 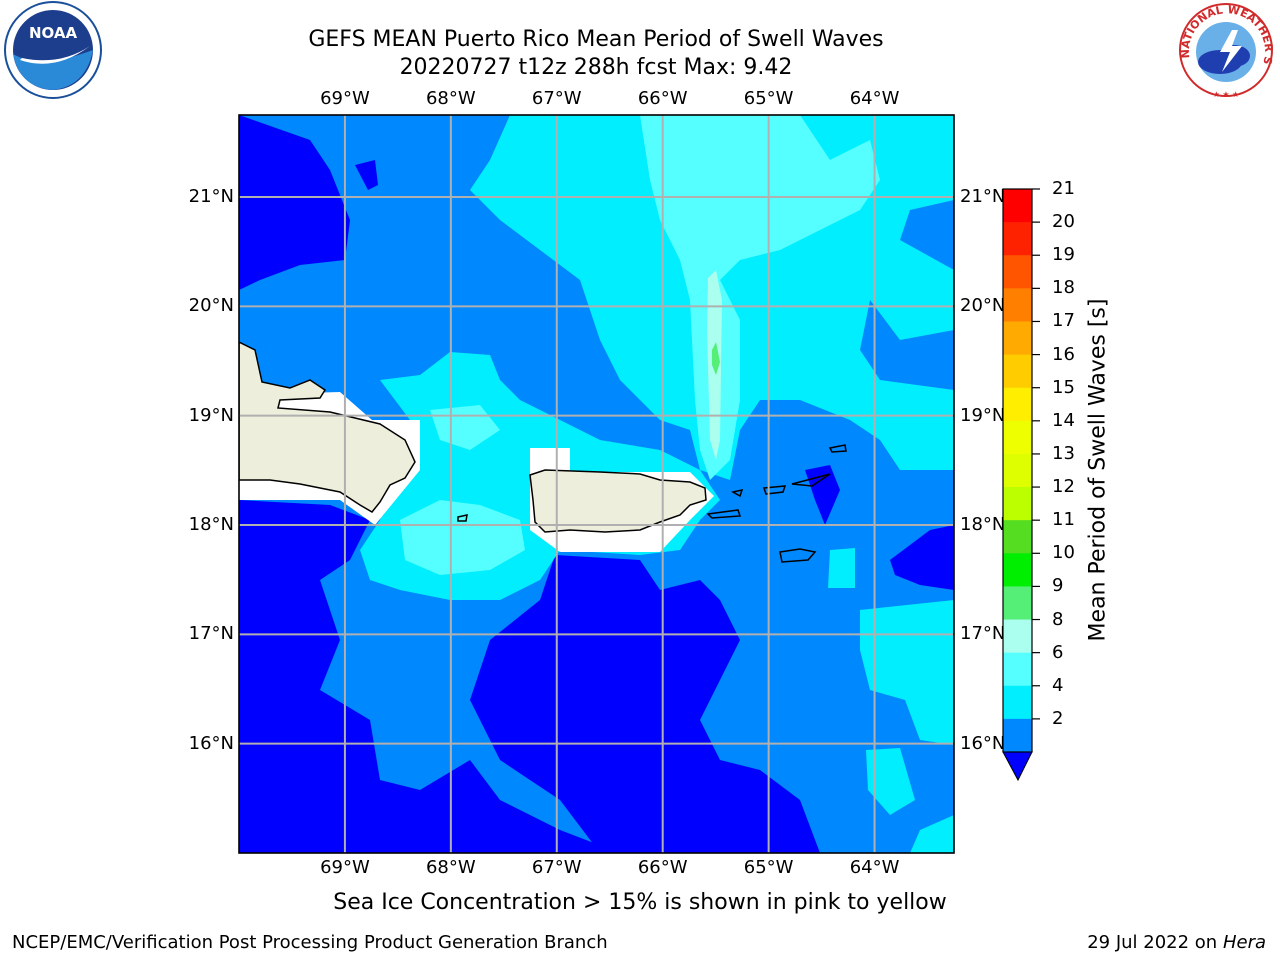 I want to click on colorbar-tick-label: 12, so click(x=1063, y=487).